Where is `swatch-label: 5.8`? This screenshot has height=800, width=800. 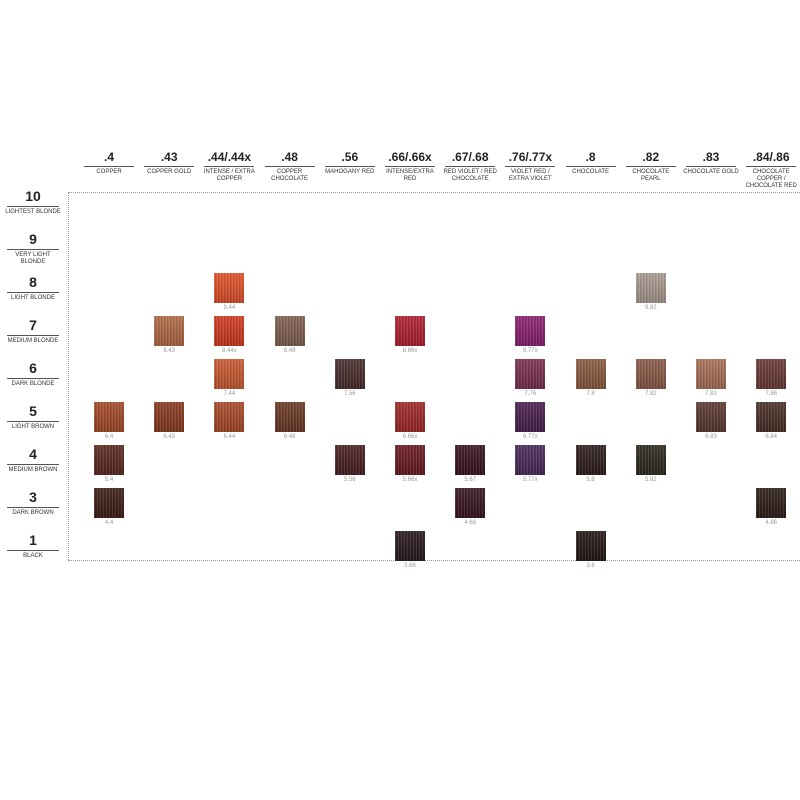
swatch-label: 5.8 is located at coordinates (590, 480).